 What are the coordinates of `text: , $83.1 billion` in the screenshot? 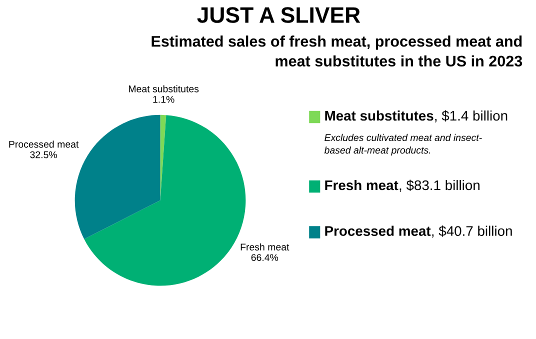 It's located at (440, 186).